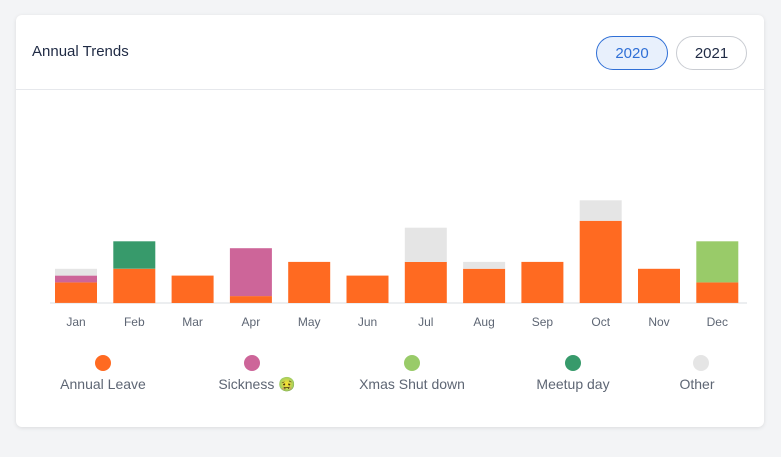 Image resolution: width=781 pixels, height=457 pixels. I want to click on nauseated-face-icon: 🤢, so click(287, 384).